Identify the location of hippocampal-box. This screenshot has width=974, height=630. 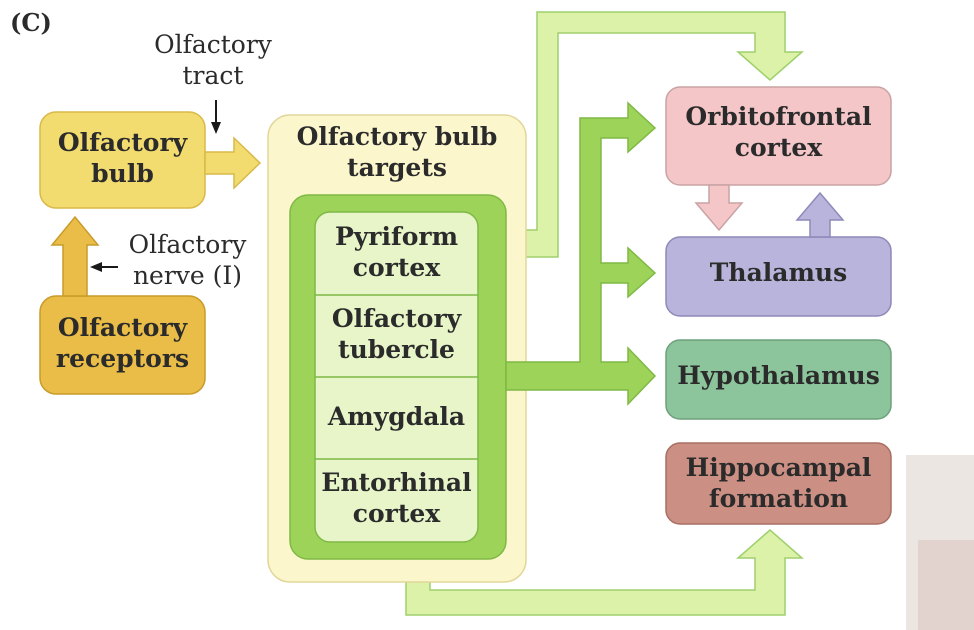
(778, 483).